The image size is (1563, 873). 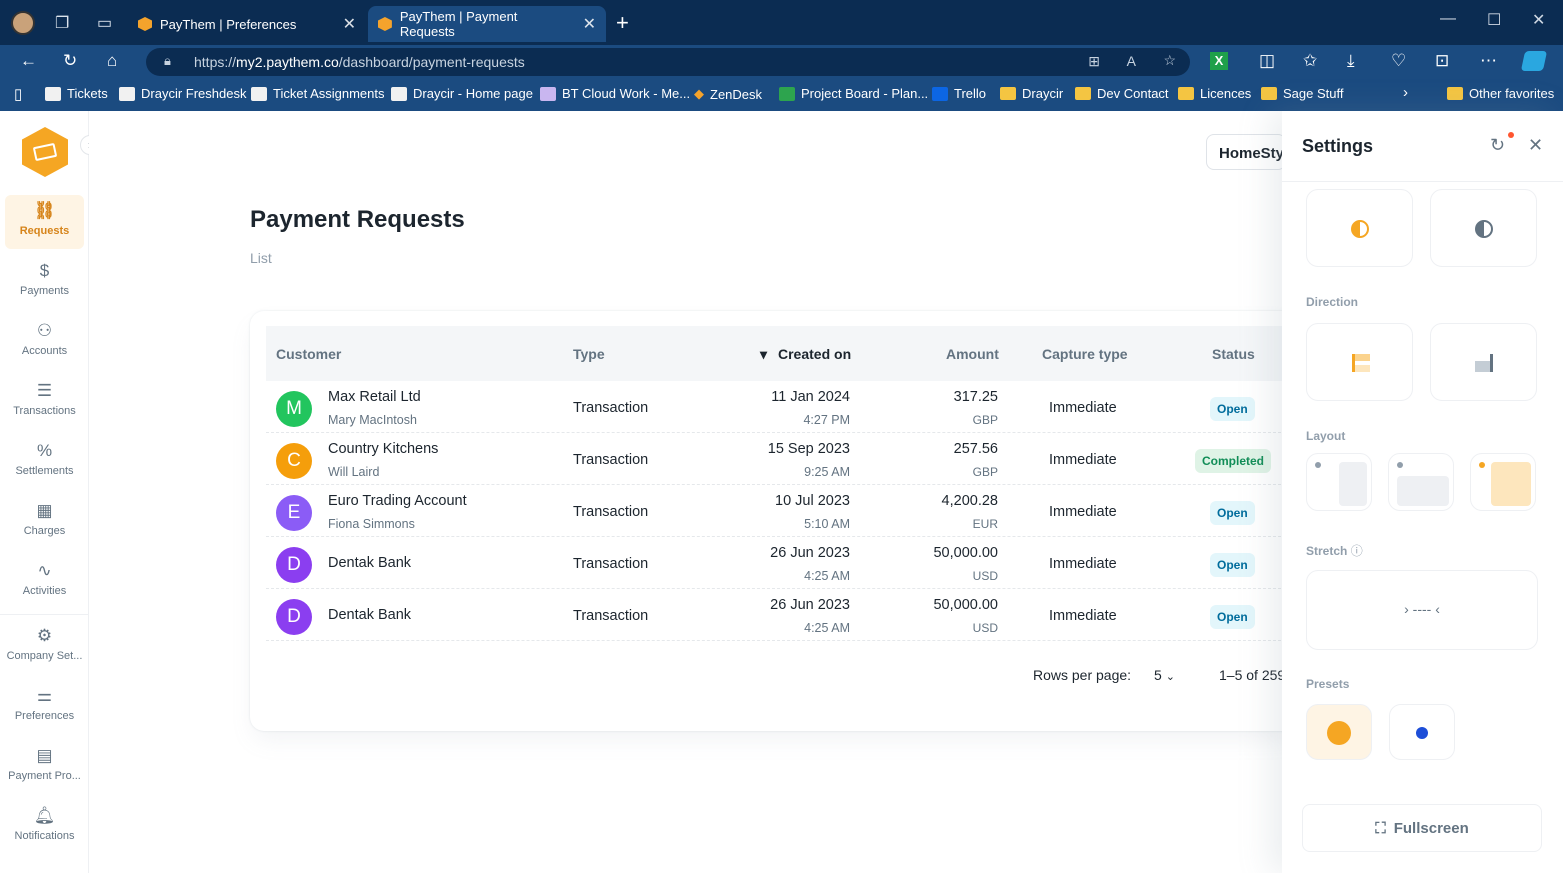 What do you see at coordinates (1233, 354) in the screenshot?
I see `col-status: Status` at bounding box center [1233, 354].